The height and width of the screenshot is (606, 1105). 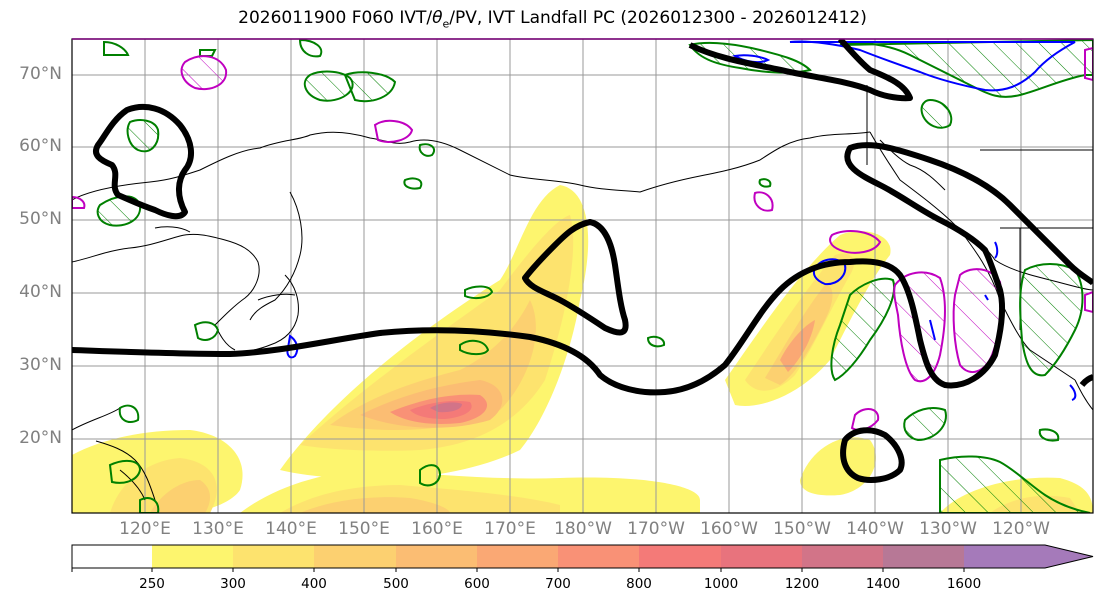 I want to click on lat-label-70n: 70°N, so click(x=40, y=74).